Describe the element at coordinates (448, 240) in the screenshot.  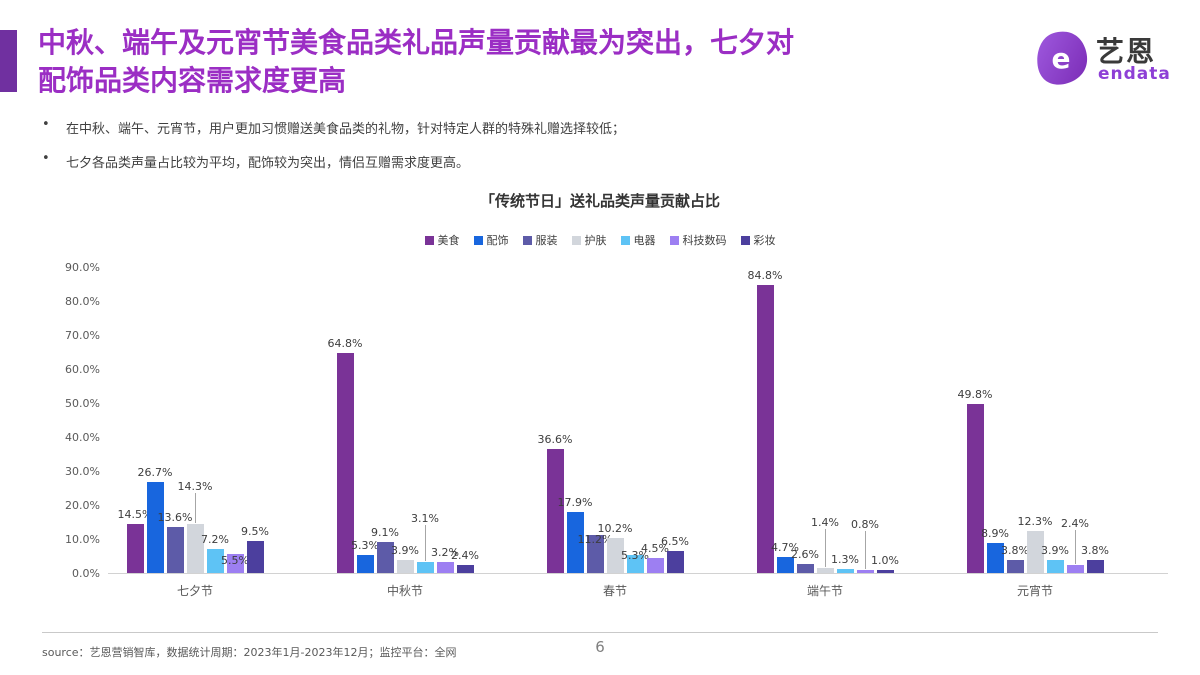
I see `legend-label: 美食` at that location.